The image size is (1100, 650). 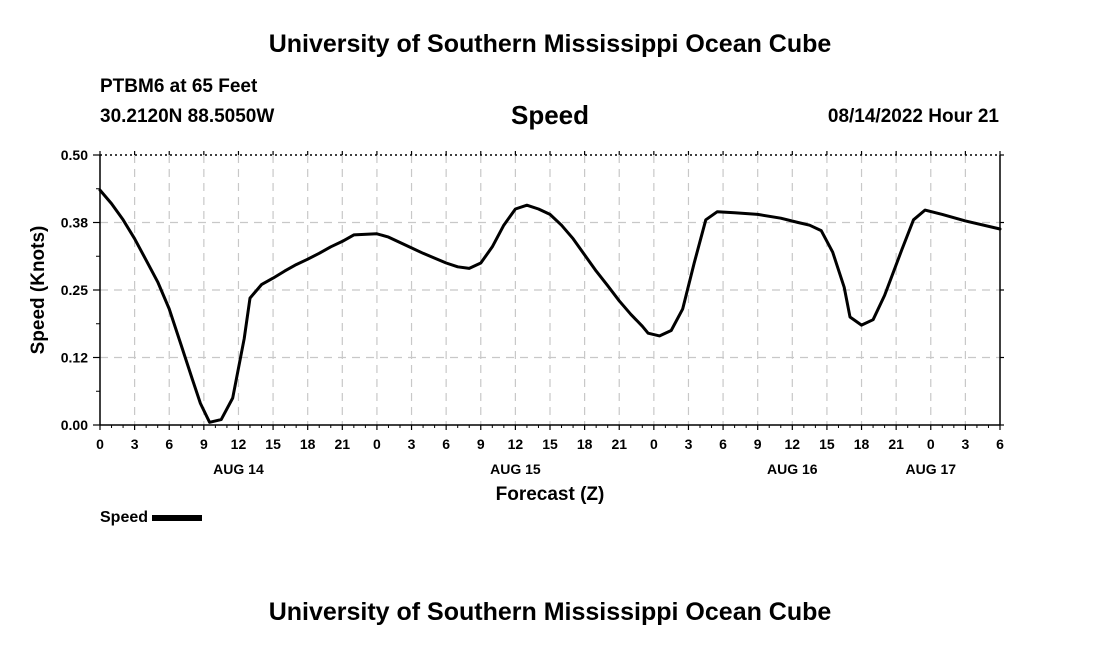 I want to click on legend-swatch, so click(x=177, y=518).